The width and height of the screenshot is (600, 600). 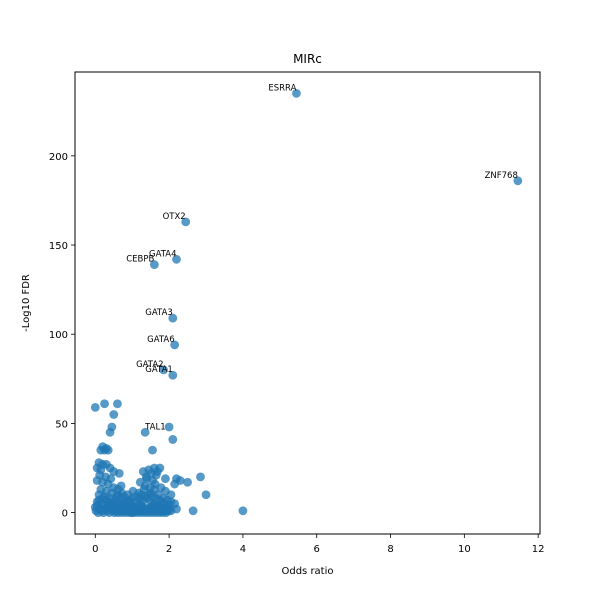 I want to click on x-tick-label: 0, so click(x=95, y=549).